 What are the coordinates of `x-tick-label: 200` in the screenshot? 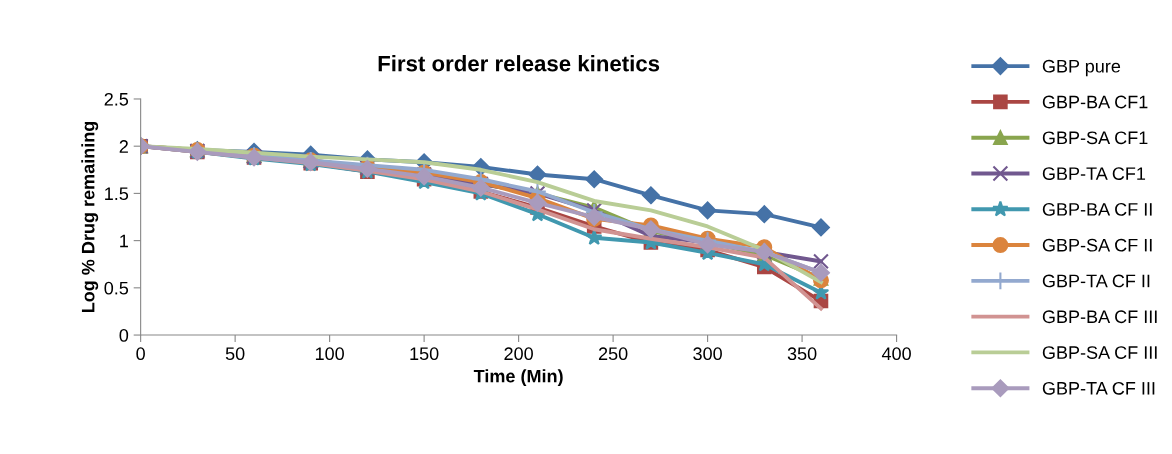 It's located at (518, 354).